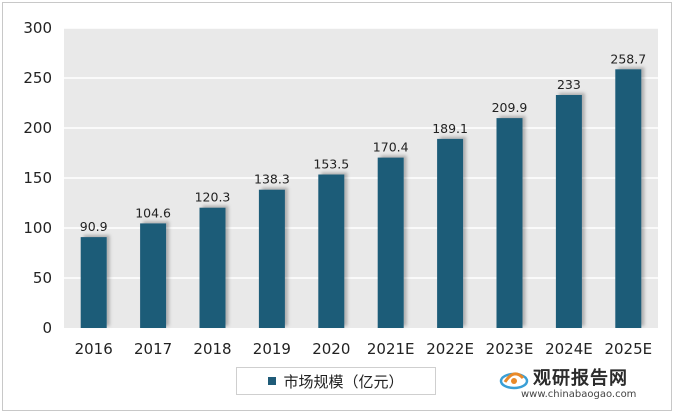 The width and height of the screenshot is (676, 415). I want to click on y-tick-label: 150, so click(37, 178).